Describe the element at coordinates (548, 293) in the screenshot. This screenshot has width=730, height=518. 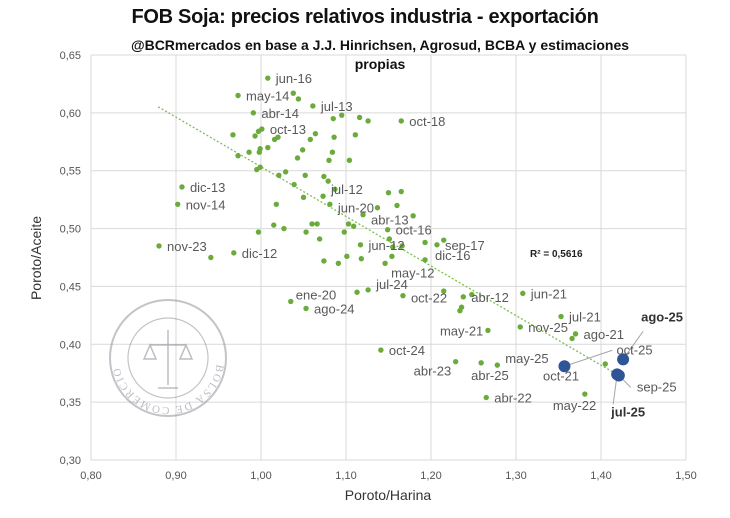
I see `point-label-jun-21: jun-21` at that location.